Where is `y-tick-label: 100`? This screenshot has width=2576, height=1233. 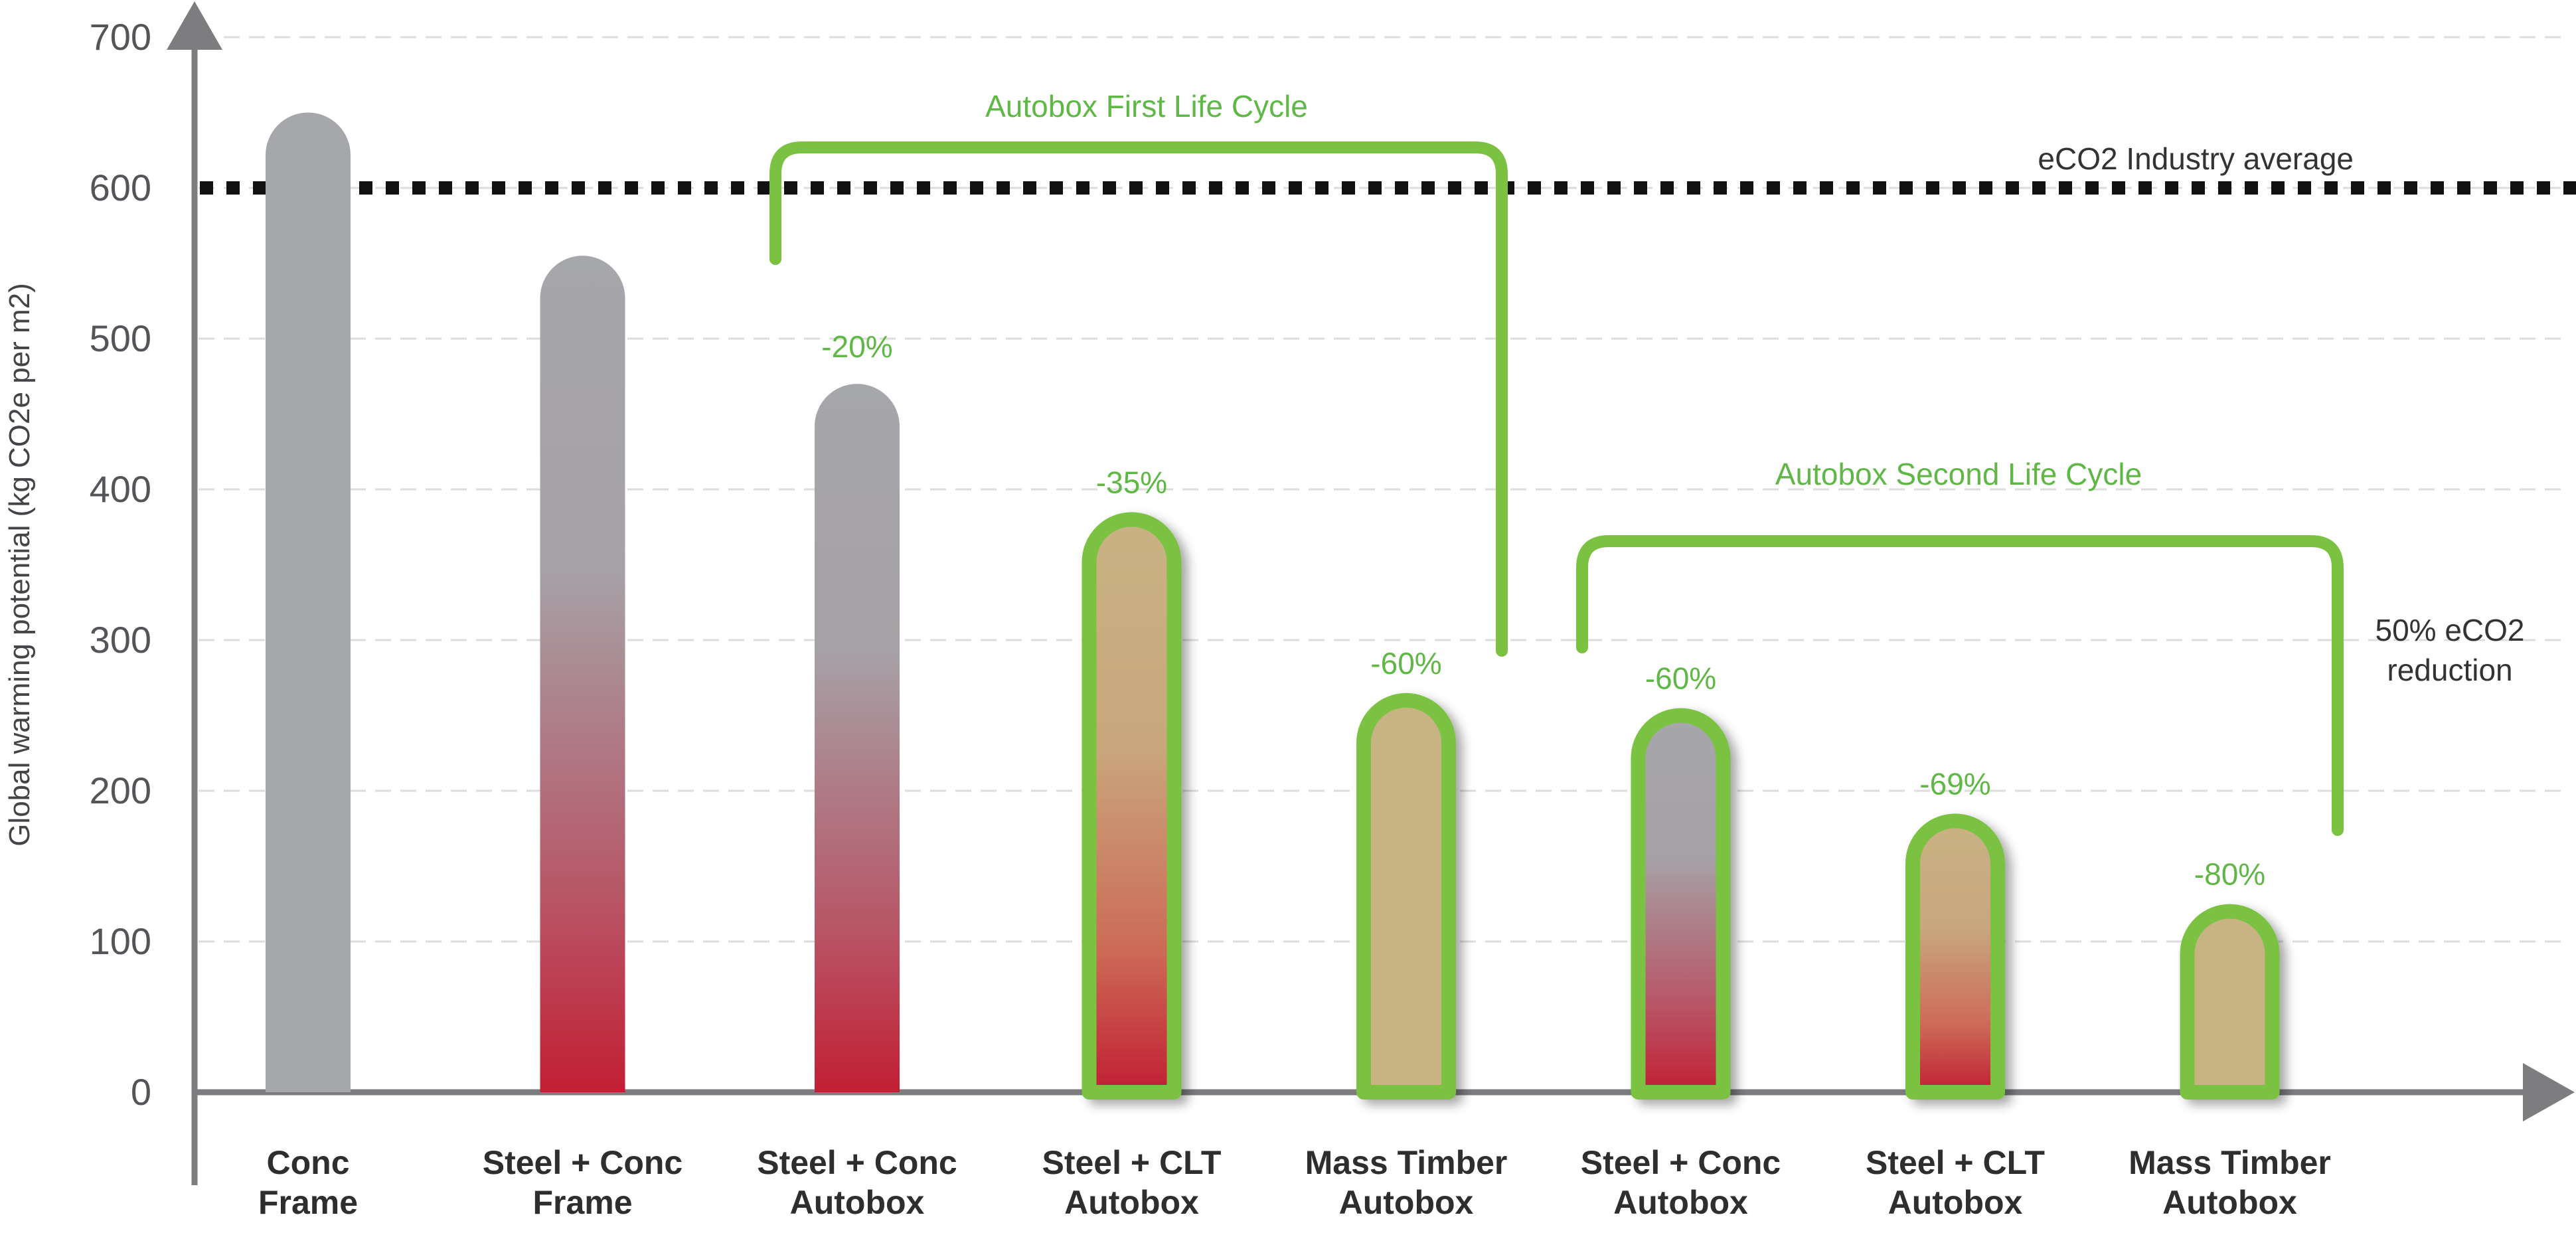 y-tick-label: 100 is located at coordinates (120, 941).